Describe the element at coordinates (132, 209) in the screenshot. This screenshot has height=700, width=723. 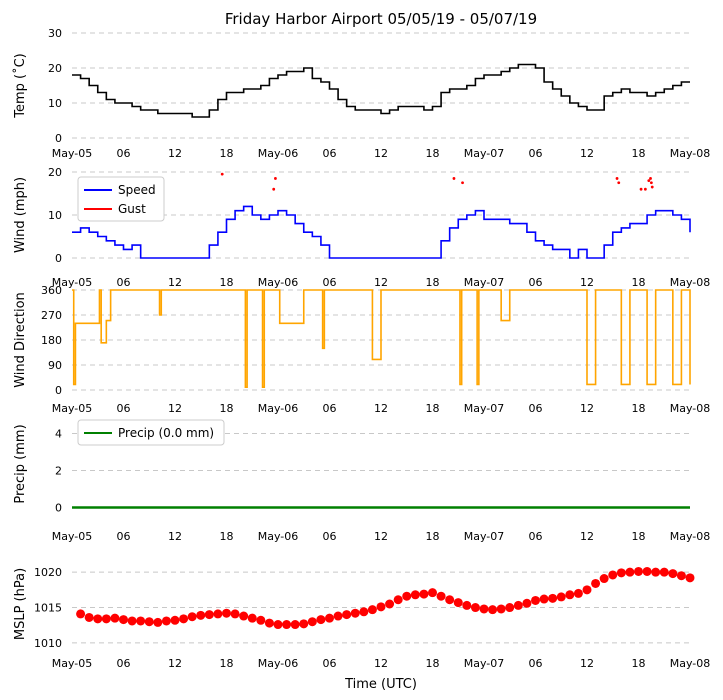
I see `legend-label: Gust` at that location.